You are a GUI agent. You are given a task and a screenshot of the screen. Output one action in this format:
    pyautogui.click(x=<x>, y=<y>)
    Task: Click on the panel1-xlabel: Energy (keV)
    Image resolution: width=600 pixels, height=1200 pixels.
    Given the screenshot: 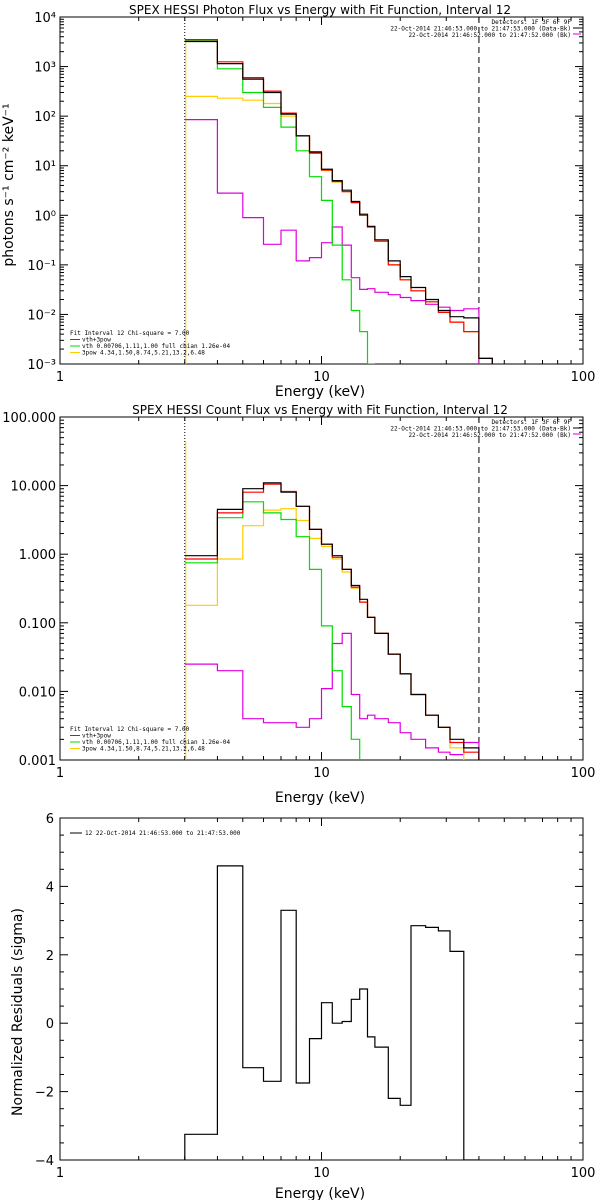 What is the action you would take?
    pyautogui.click(x=320, y=392)
    